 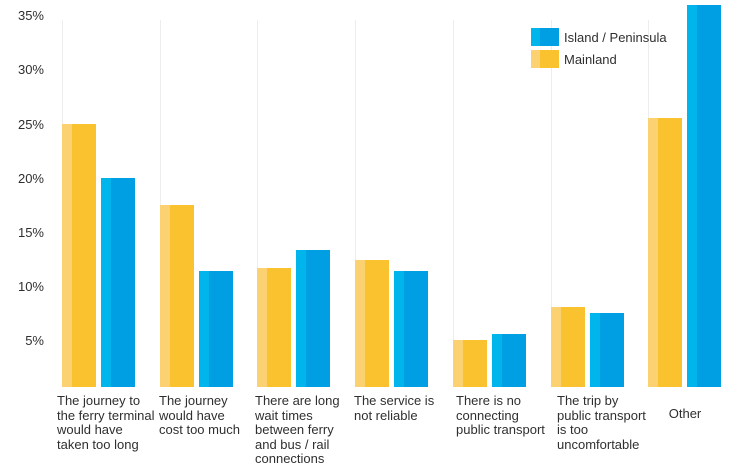 What do you see at coordinates (599, 48) in the screenshot?
I see `legend: Island / Peninsula Mainland` at bounding box center [599, 48].